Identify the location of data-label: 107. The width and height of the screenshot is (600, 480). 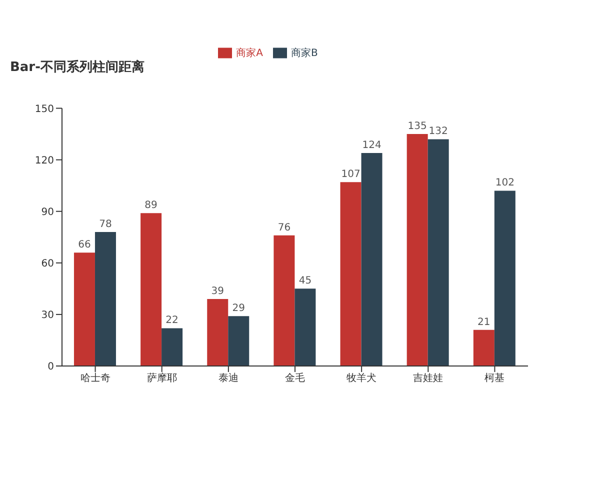
(350, 174).